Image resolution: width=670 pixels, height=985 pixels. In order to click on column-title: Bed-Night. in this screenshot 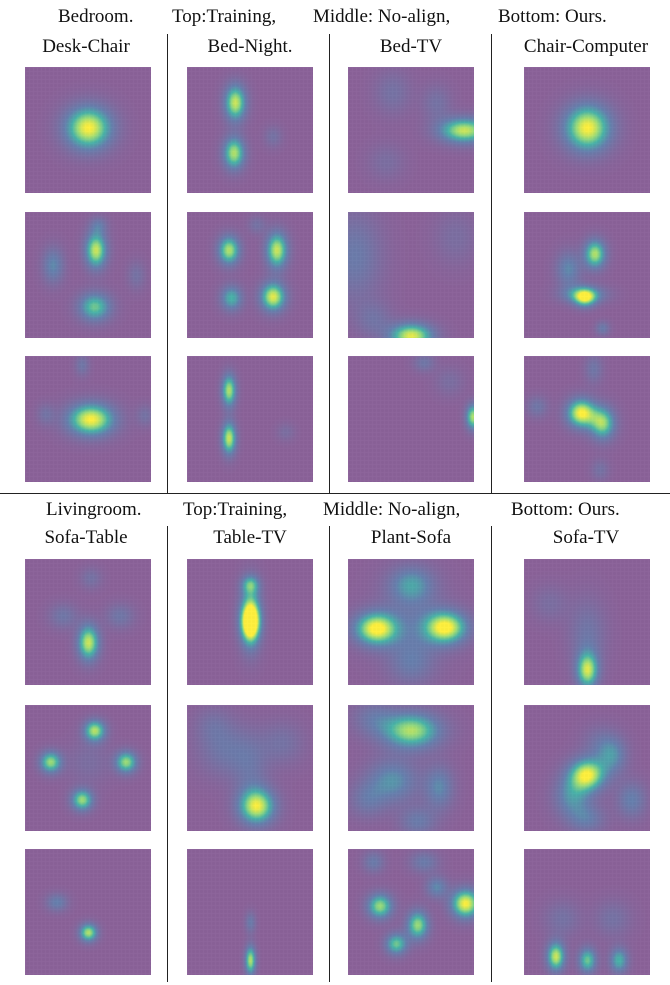, I will do `click(250, 46)`.